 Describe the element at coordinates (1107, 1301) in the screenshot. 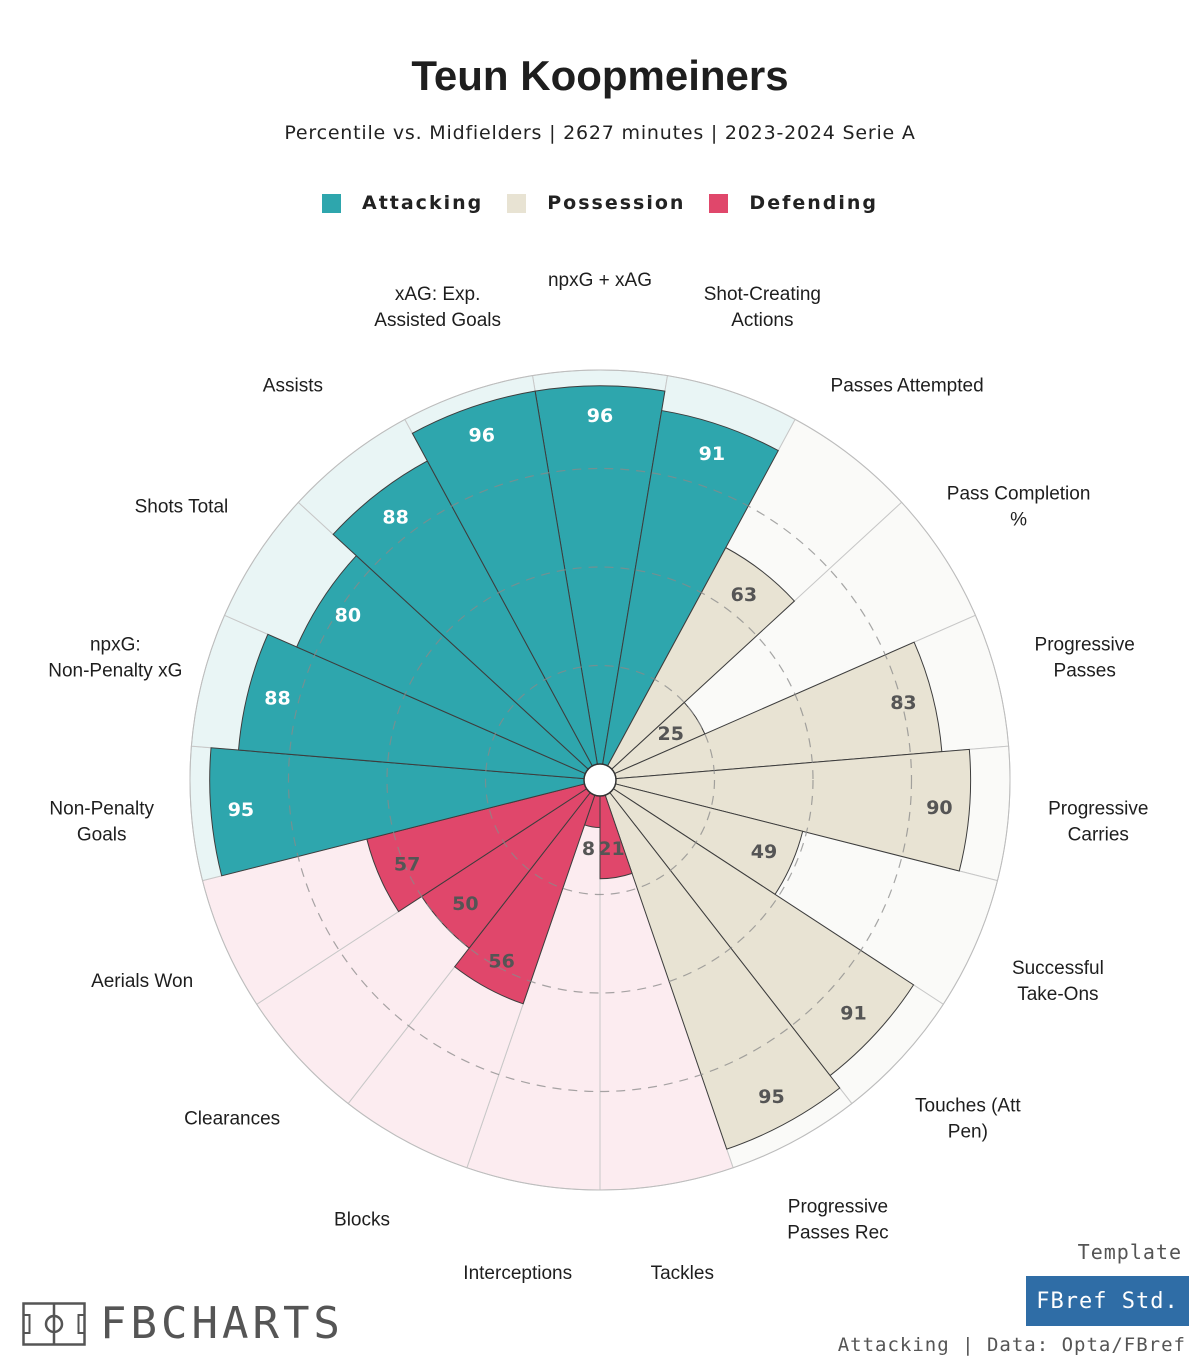

I see `template-badge: FBref Std.` at that location.